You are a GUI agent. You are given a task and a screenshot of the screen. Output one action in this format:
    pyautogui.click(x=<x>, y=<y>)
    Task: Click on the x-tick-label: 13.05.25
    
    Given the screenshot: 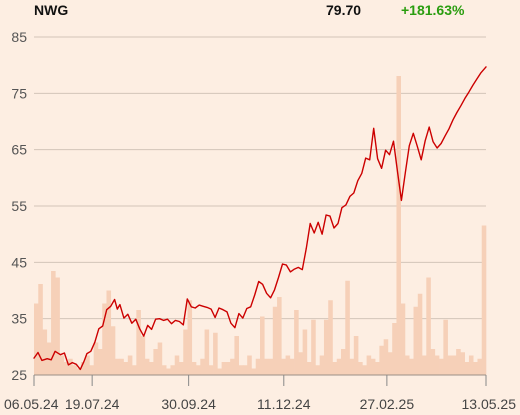 What is the action you would take?
    pyautogui.click(x=489, y=404)
    